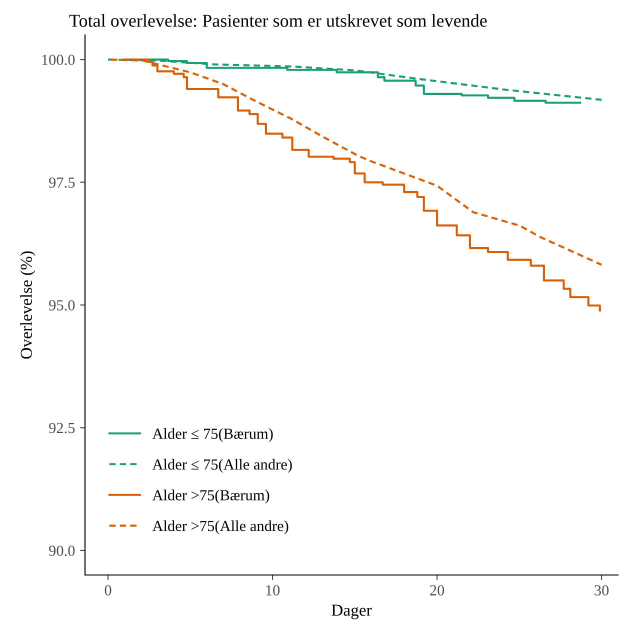  What do you see at coordinates (58, 60) in the screenshot?
I see `y-tick-label: 100.0` at bounding box center [58, 60].